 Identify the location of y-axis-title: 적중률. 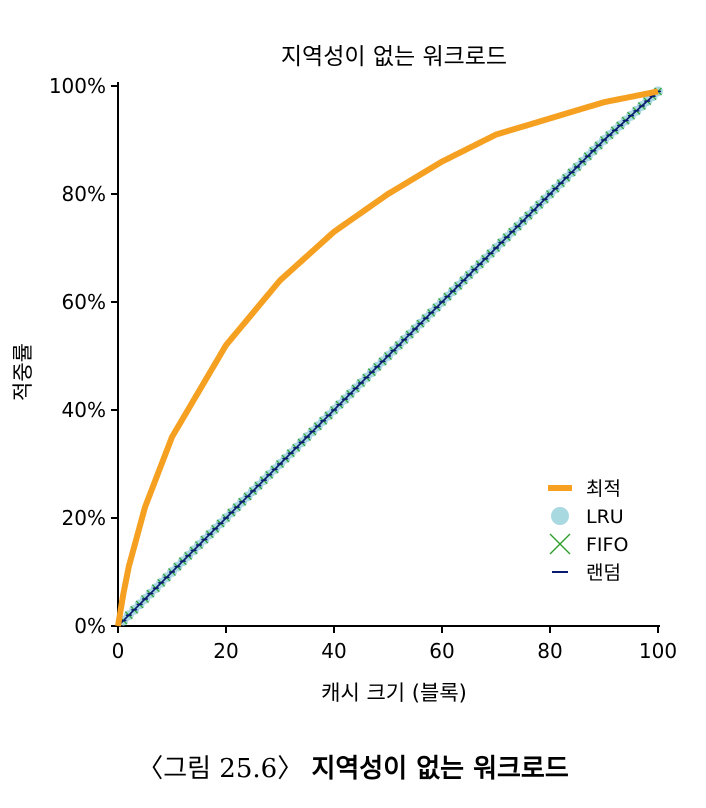
(23, 372).